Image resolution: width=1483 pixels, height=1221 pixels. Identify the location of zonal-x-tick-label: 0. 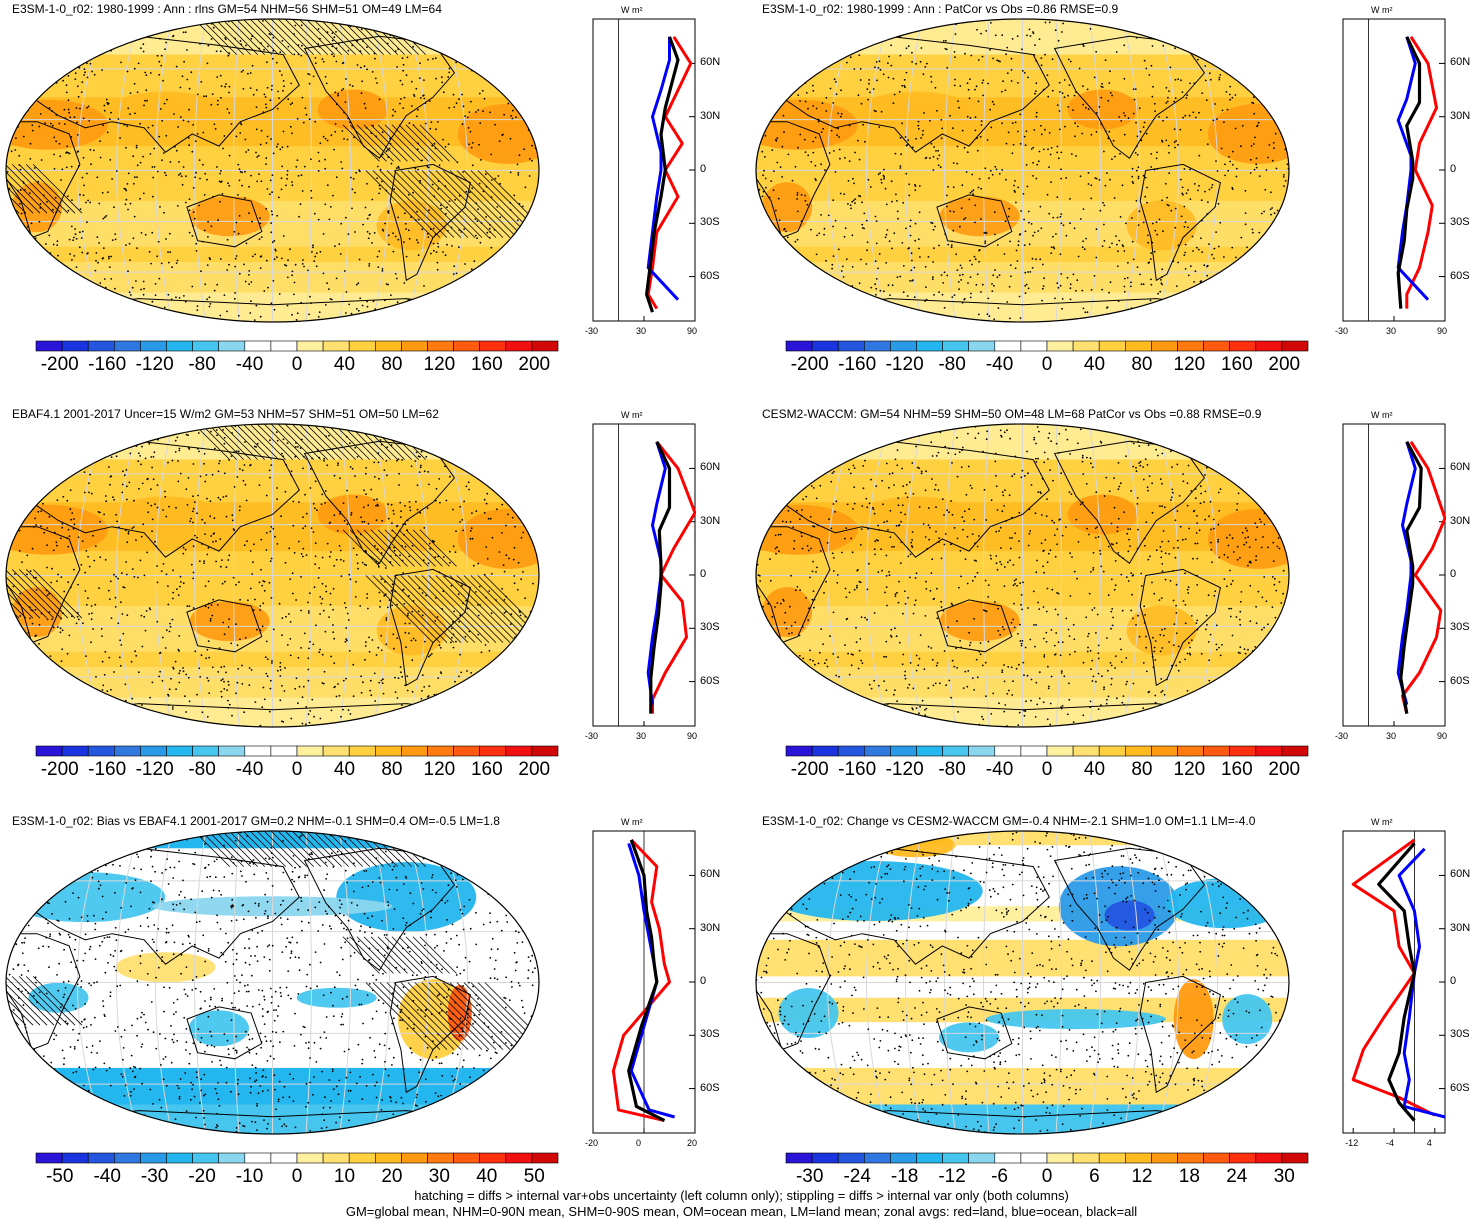
(639, 1143).